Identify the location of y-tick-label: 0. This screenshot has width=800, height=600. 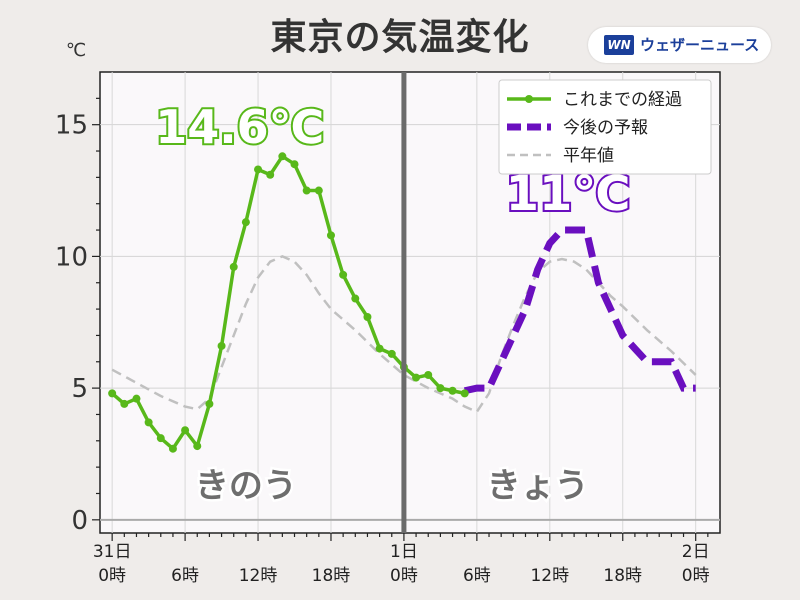
(79, 521).